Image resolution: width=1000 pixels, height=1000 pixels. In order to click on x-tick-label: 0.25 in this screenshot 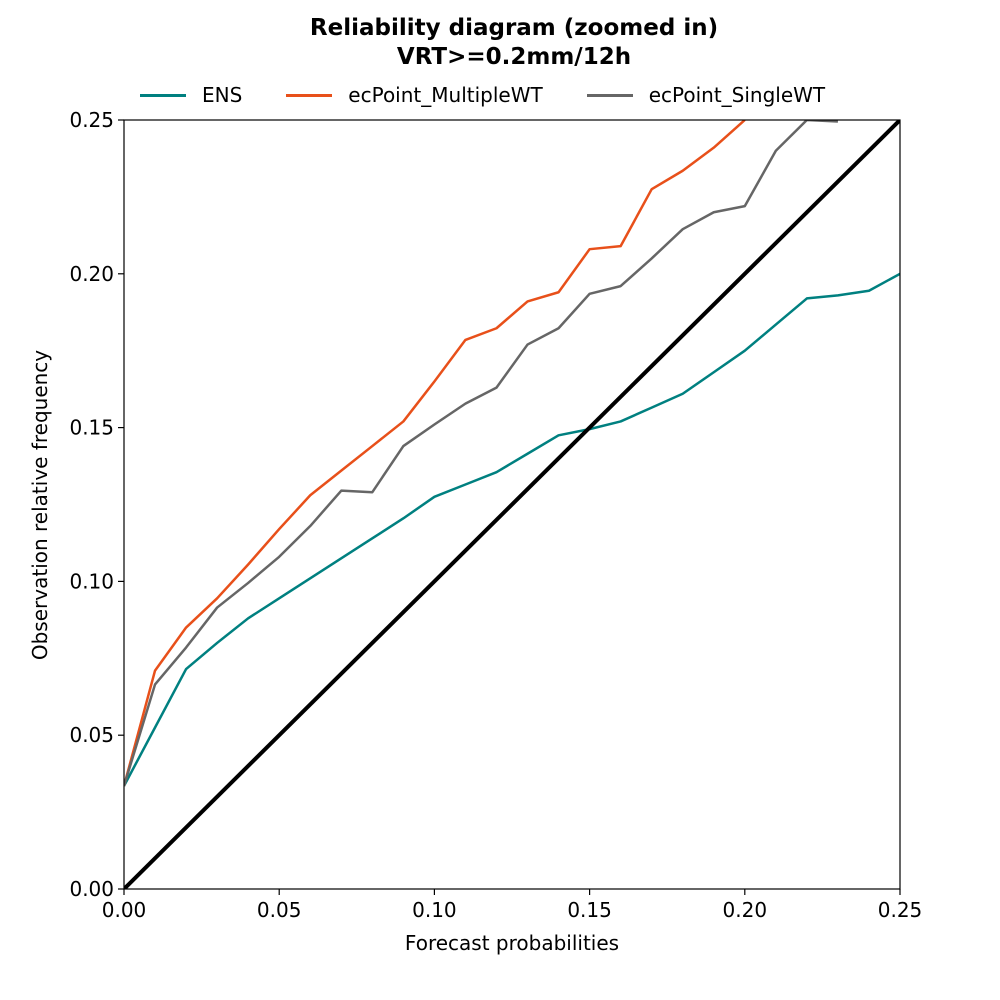, I will do `click(900, 910)`.